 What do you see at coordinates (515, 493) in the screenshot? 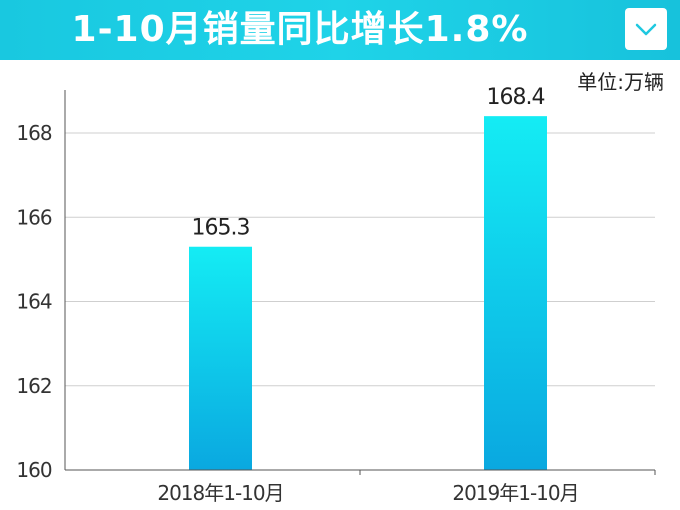
I see `x-tick-label: 2019年1-10月` at bounding box center [515, 493].